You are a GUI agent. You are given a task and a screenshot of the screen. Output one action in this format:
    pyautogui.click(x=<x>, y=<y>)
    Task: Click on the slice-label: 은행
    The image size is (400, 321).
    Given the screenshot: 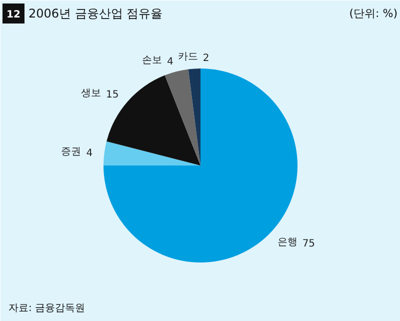 What is the action you would take?
    pyautogui.click(x=287, y=242)
    